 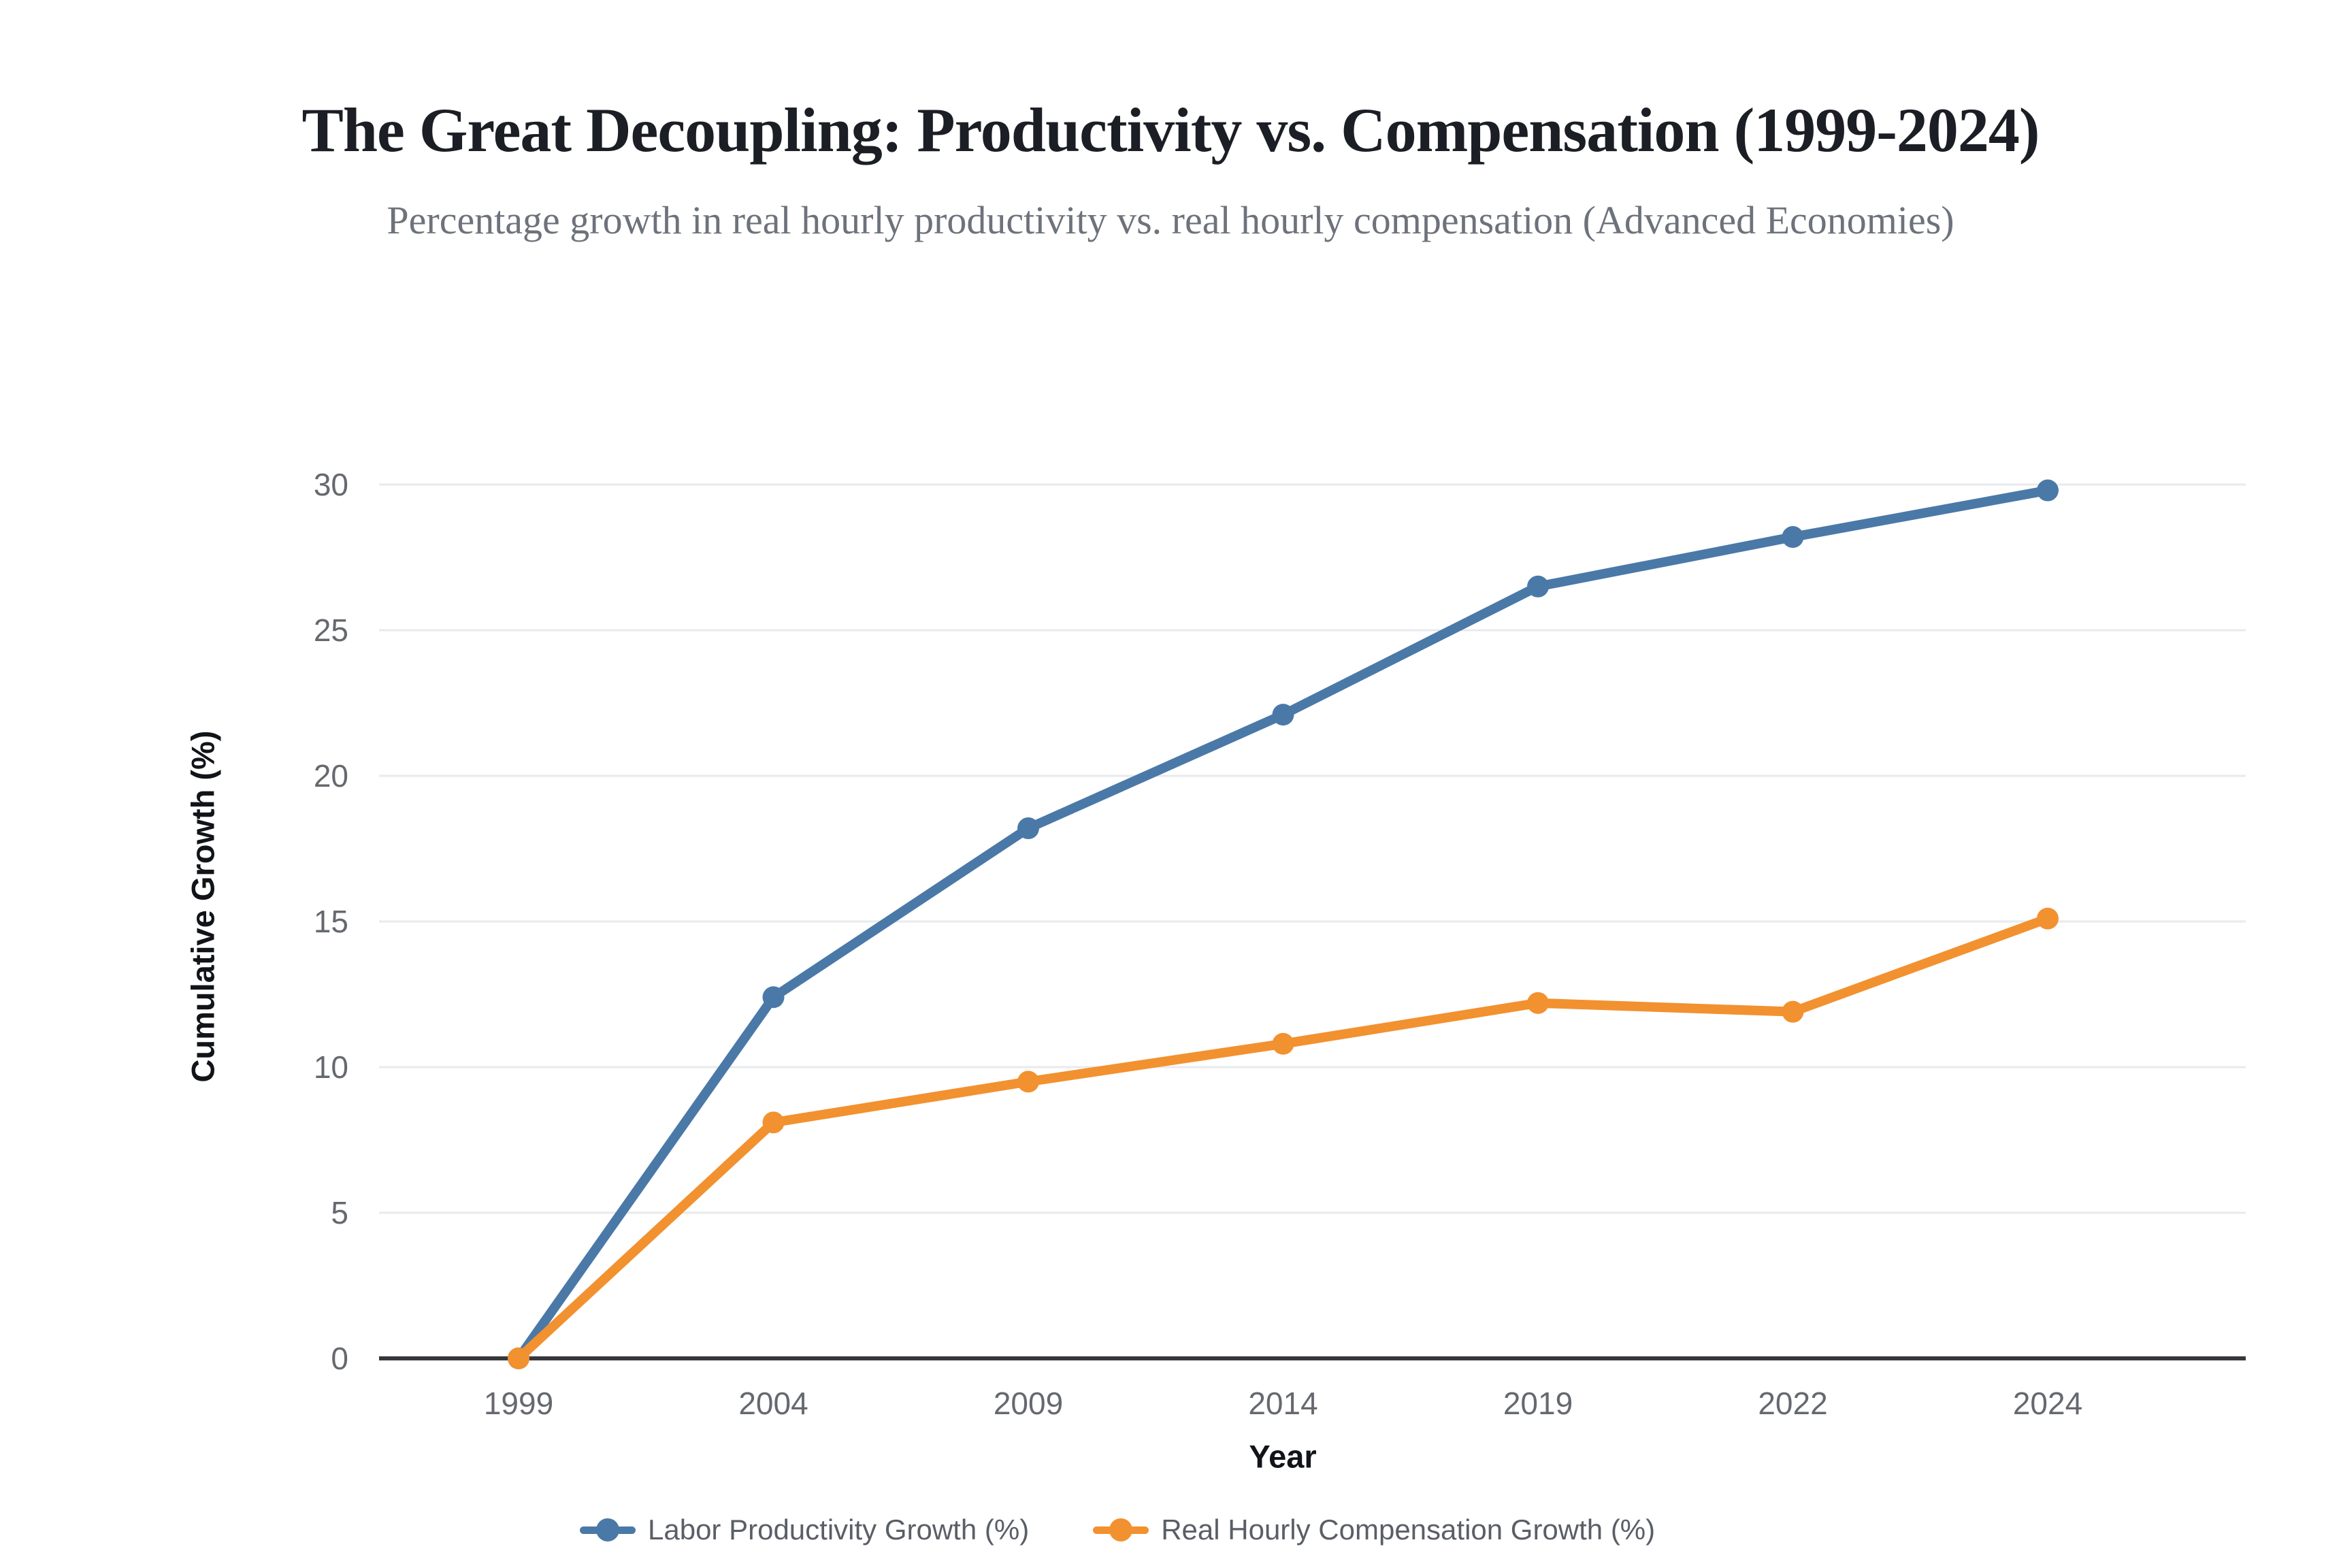 What do you see at coordinates (331, 776) in the screenshot?
I see `y-tick-label: 20` at bounding box center [331, 776].